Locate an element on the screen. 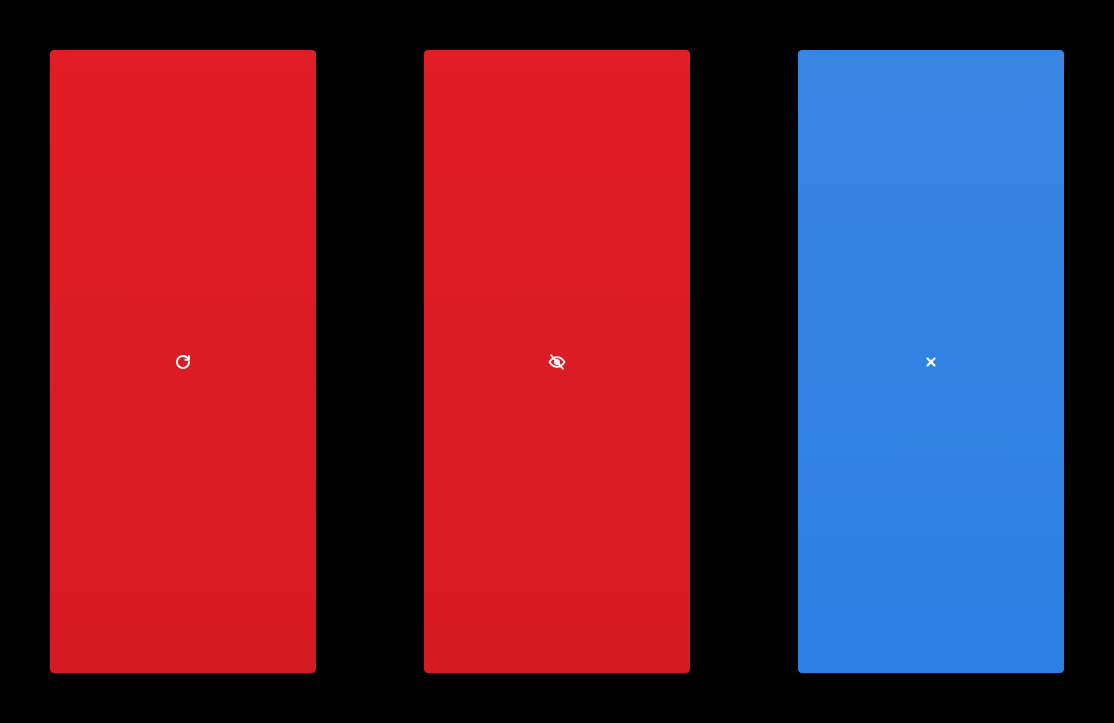  reload-icon is located at coordinates (183, 362).